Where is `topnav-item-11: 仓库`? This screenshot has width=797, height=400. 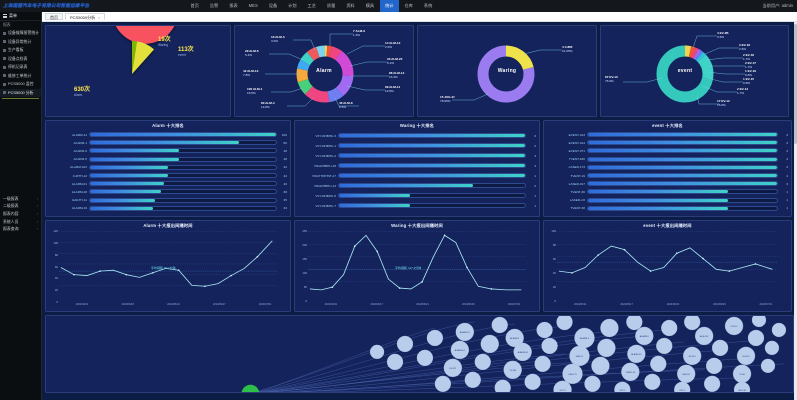 topnav-item-11: 仓库 is located at coordinates (408, 5).